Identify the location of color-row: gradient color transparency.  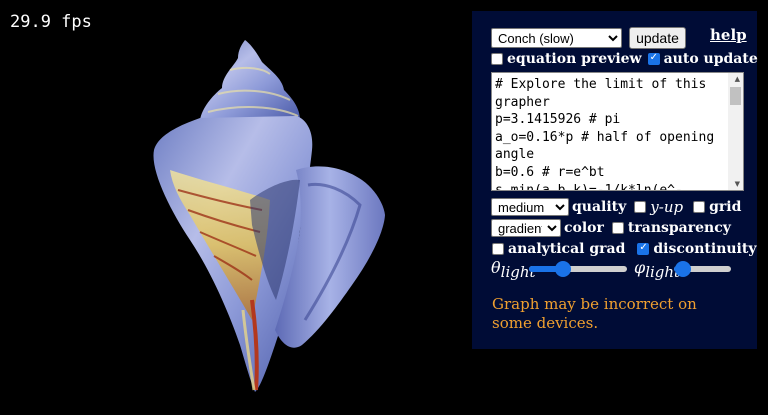
(611, 228).